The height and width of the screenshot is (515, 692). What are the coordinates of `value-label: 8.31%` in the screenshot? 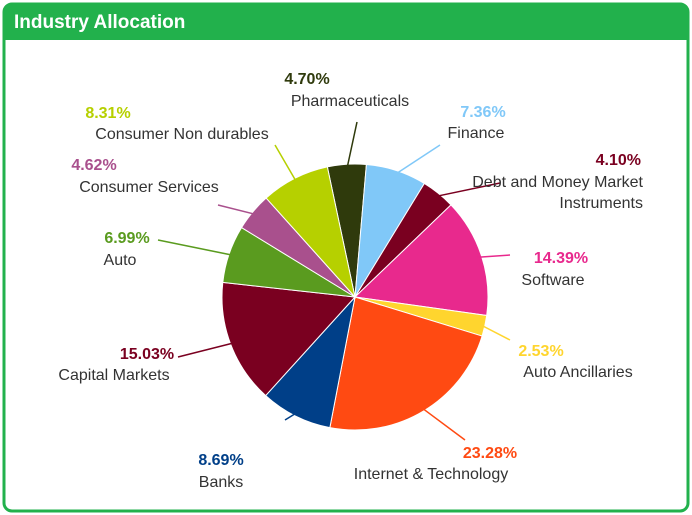 It's located at (107, 113).